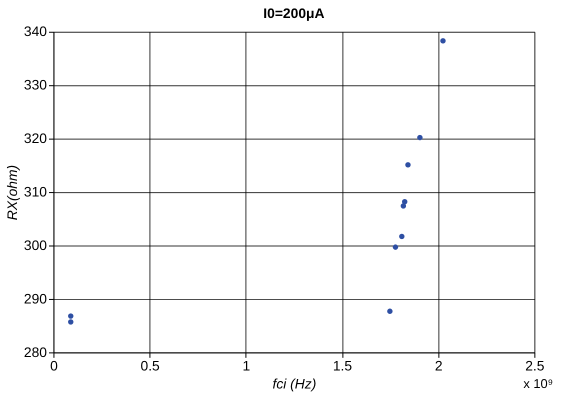 The width and height of the screenshot is (568, 411). Describe the element at coordinates (438, 366) in the screenshot. I see `x-tick-label: 2` at that location.